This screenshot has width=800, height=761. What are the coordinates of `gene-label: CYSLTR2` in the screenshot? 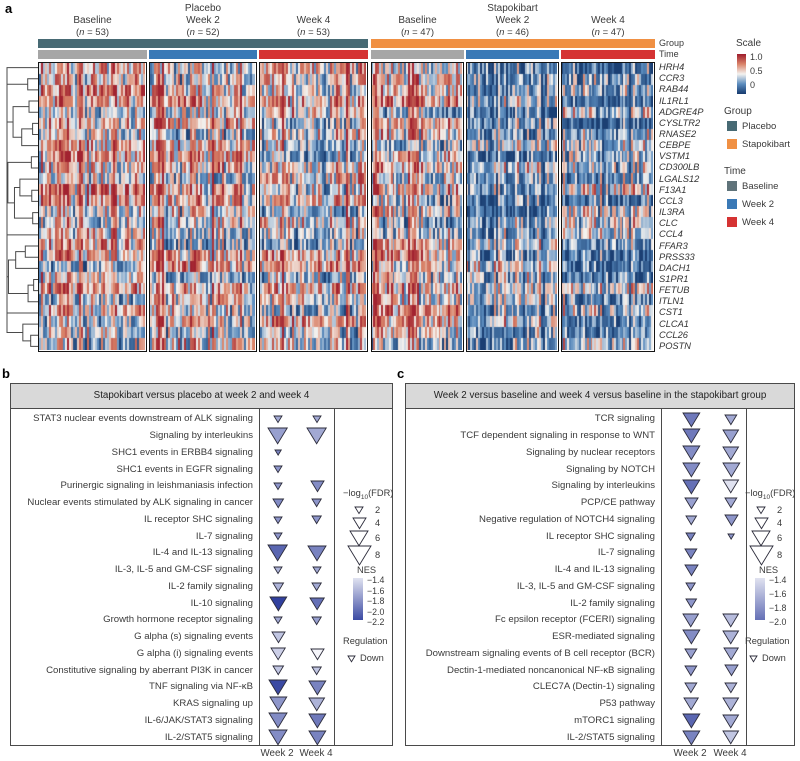 It's located at (680, 122).